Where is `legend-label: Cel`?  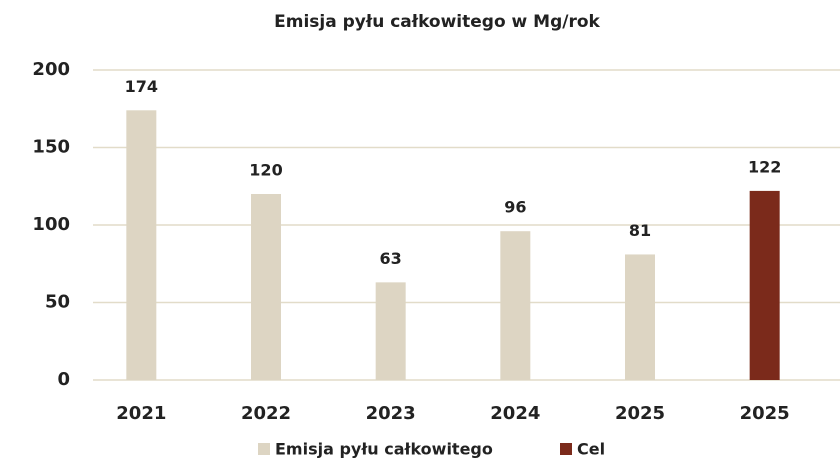
legend-label: Cel is located at coordinates (591, 449).